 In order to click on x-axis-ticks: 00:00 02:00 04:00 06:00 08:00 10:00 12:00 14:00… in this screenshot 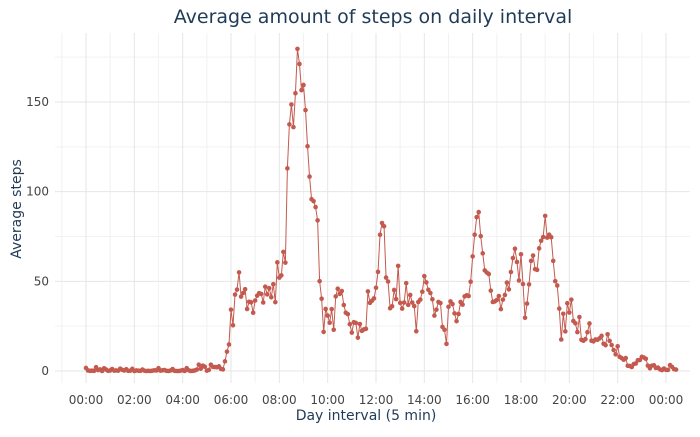, I will do `click(376, 400)`.